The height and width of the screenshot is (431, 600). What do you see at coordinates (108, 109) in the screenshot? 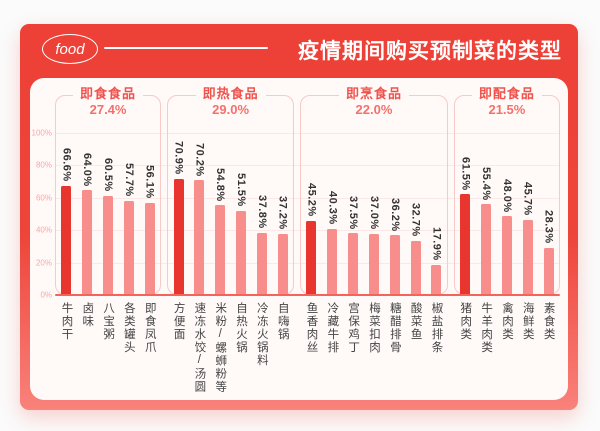
I see `group-share: 27.4%` at bounding box center [108, 109].